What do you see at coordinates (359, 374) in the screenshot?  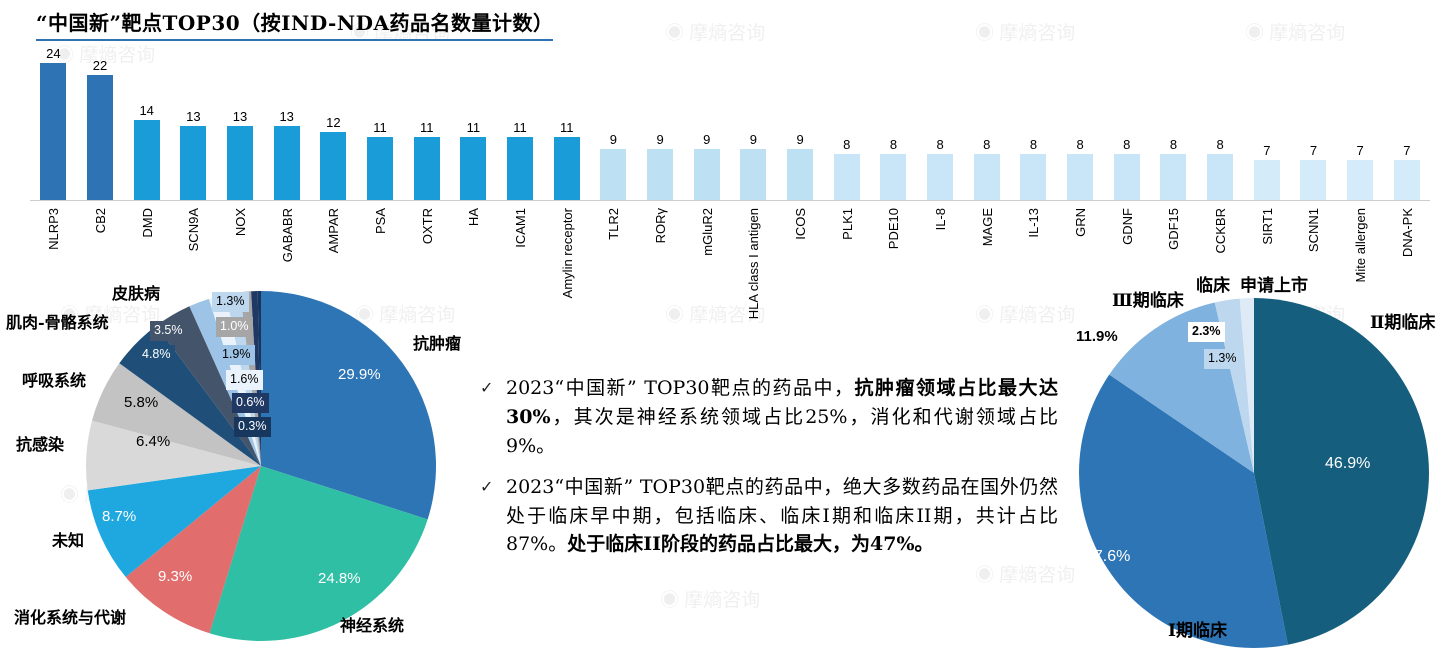 I see `pie-slice-pct: 29.9%` at bounding box center [359, 374].